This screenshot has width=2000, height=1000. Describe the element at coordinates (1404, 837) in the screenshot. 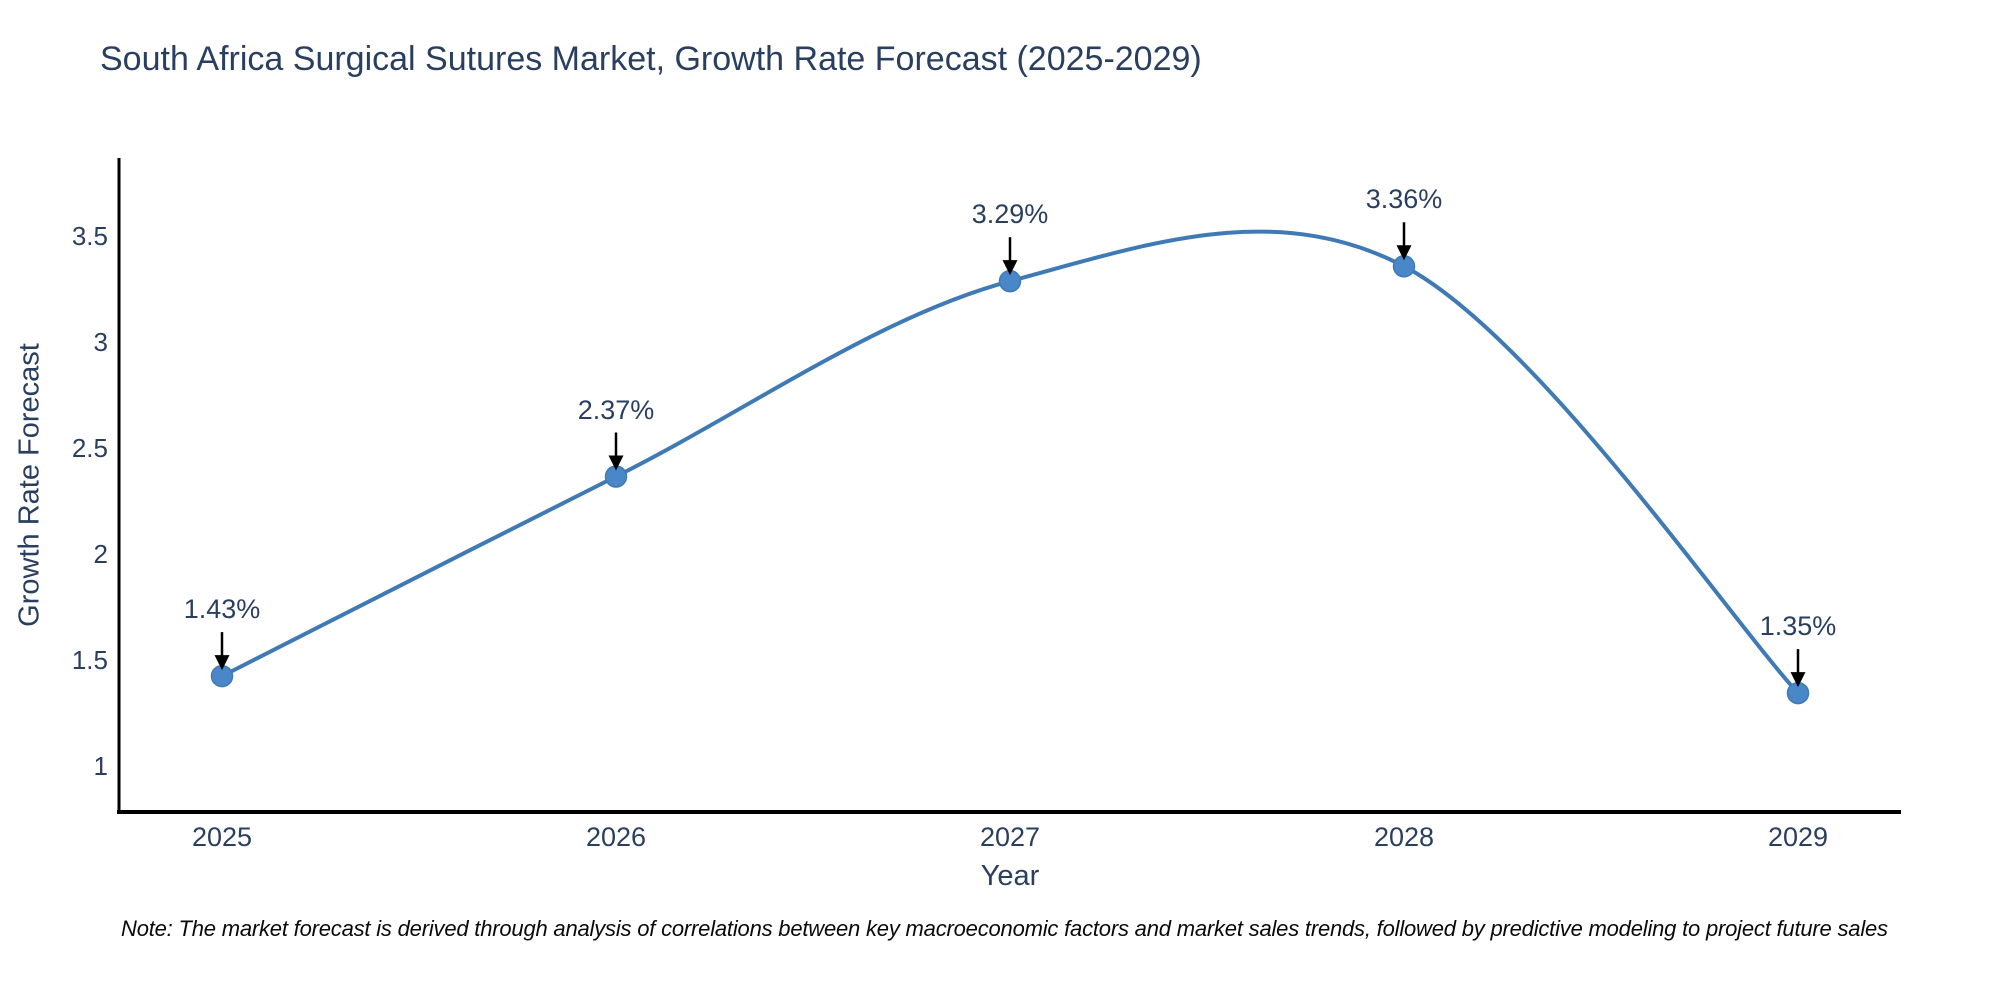

I see `x-tick-label: 2028` at that location.